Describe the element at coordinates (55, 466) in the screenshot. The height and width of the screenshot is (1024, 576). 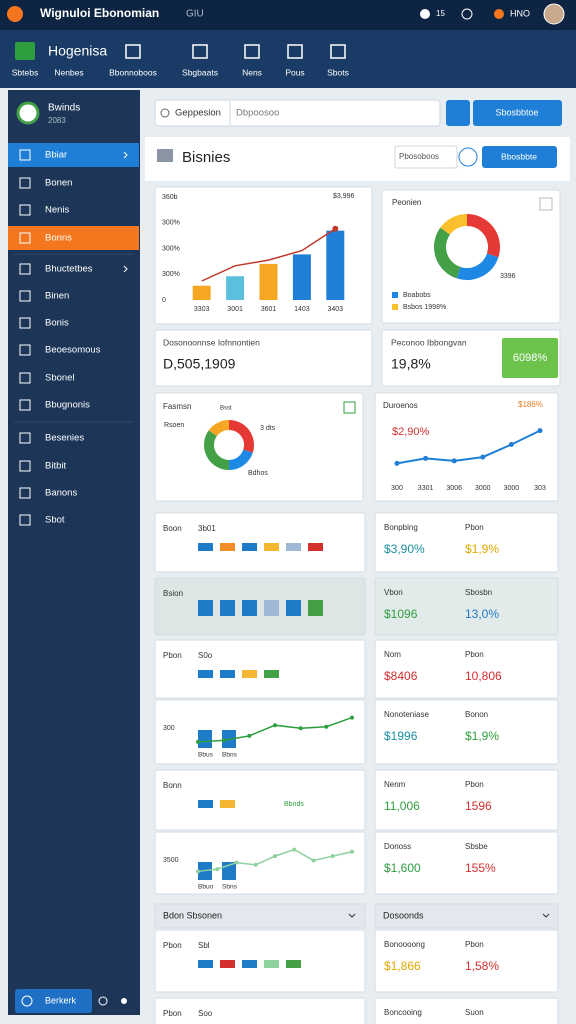
I see `menu-item: Bitbit` at that location.